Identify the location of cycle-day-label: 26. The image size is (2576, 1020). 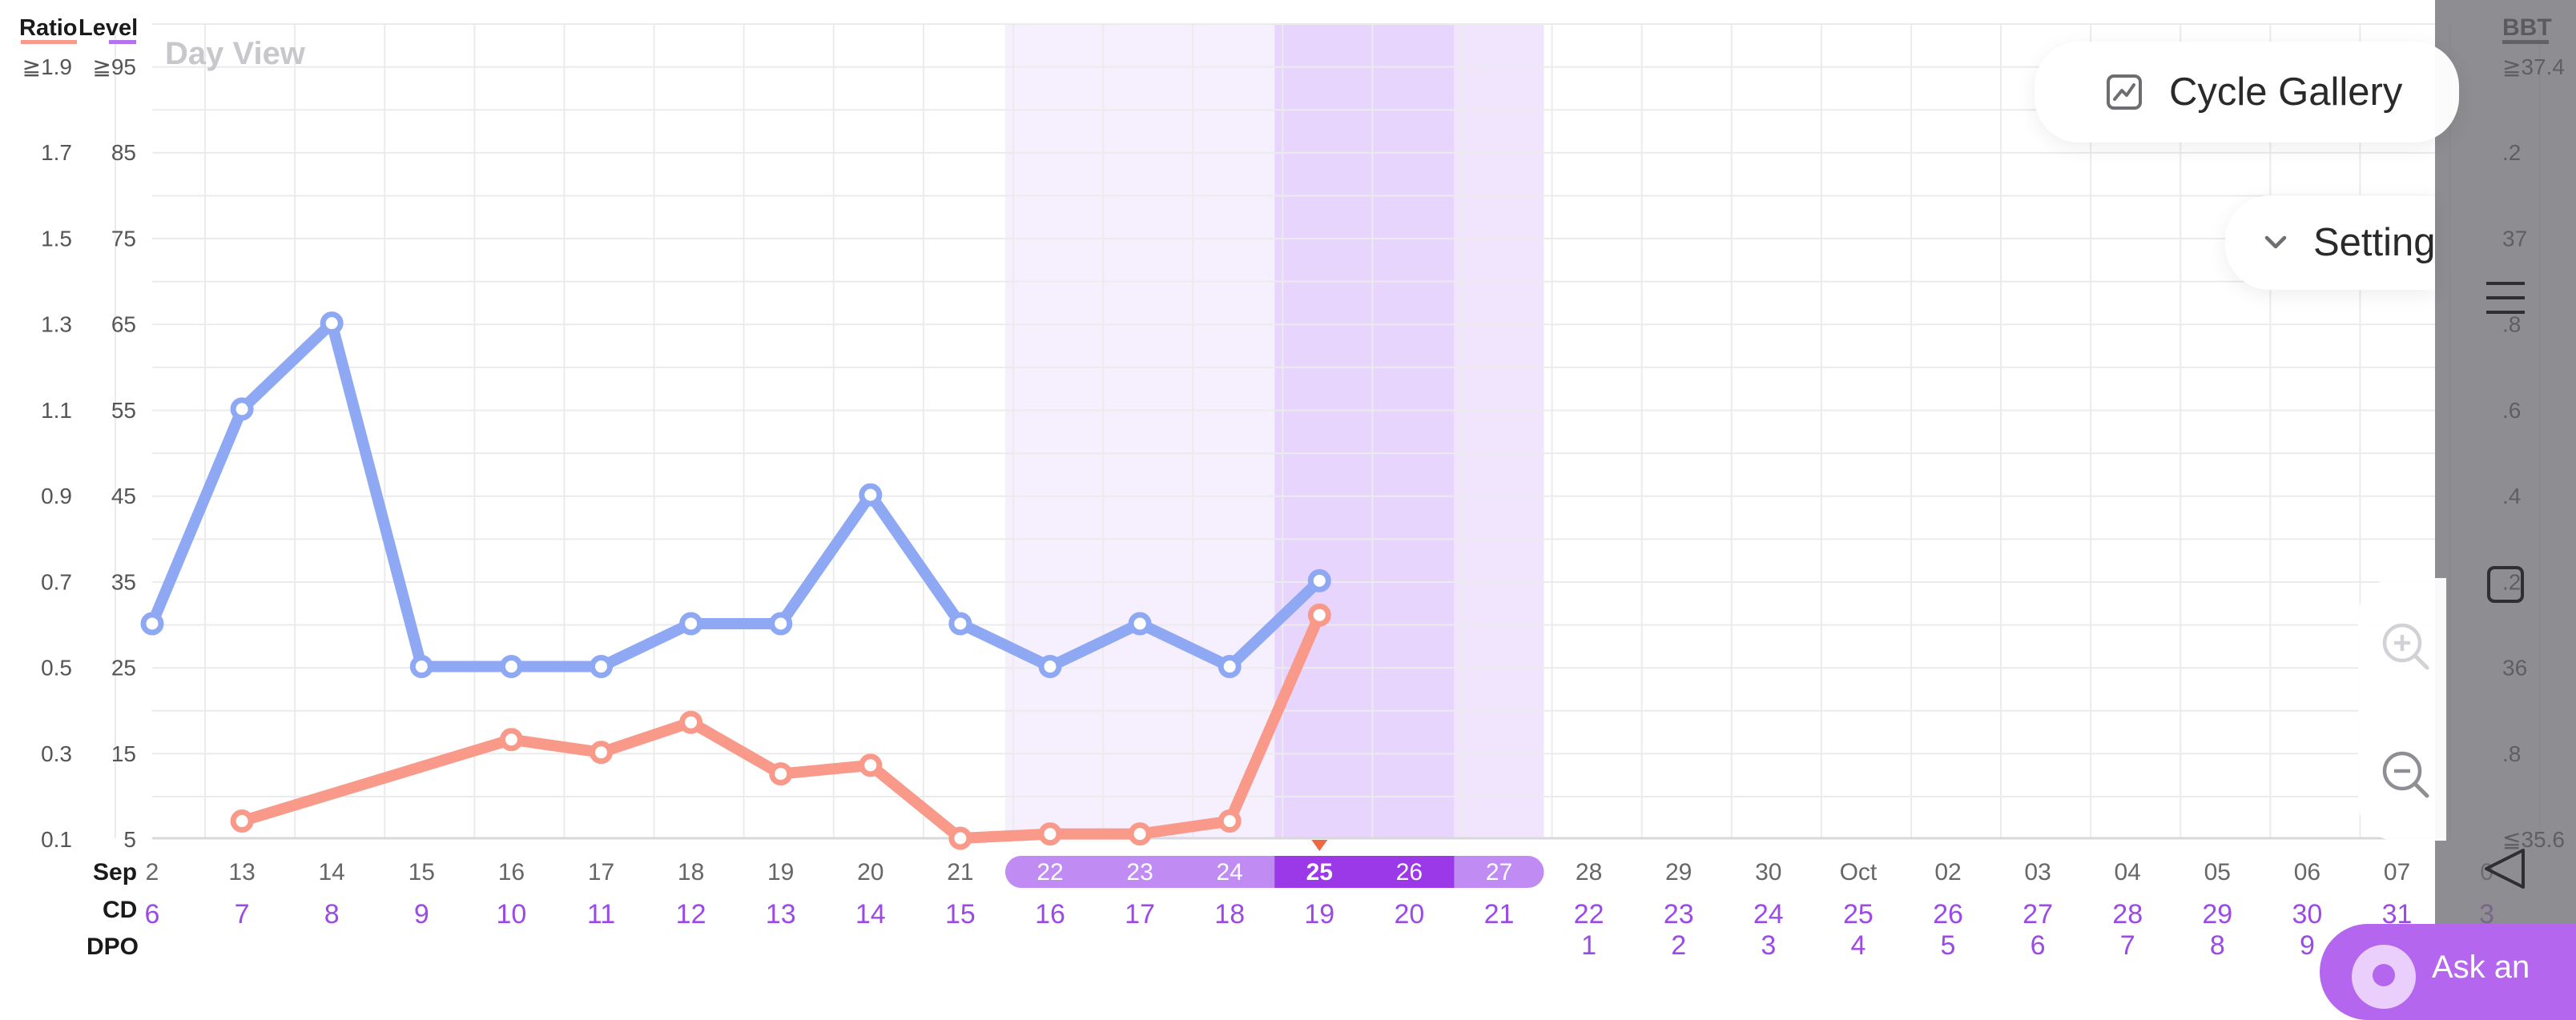
(1948, 914).